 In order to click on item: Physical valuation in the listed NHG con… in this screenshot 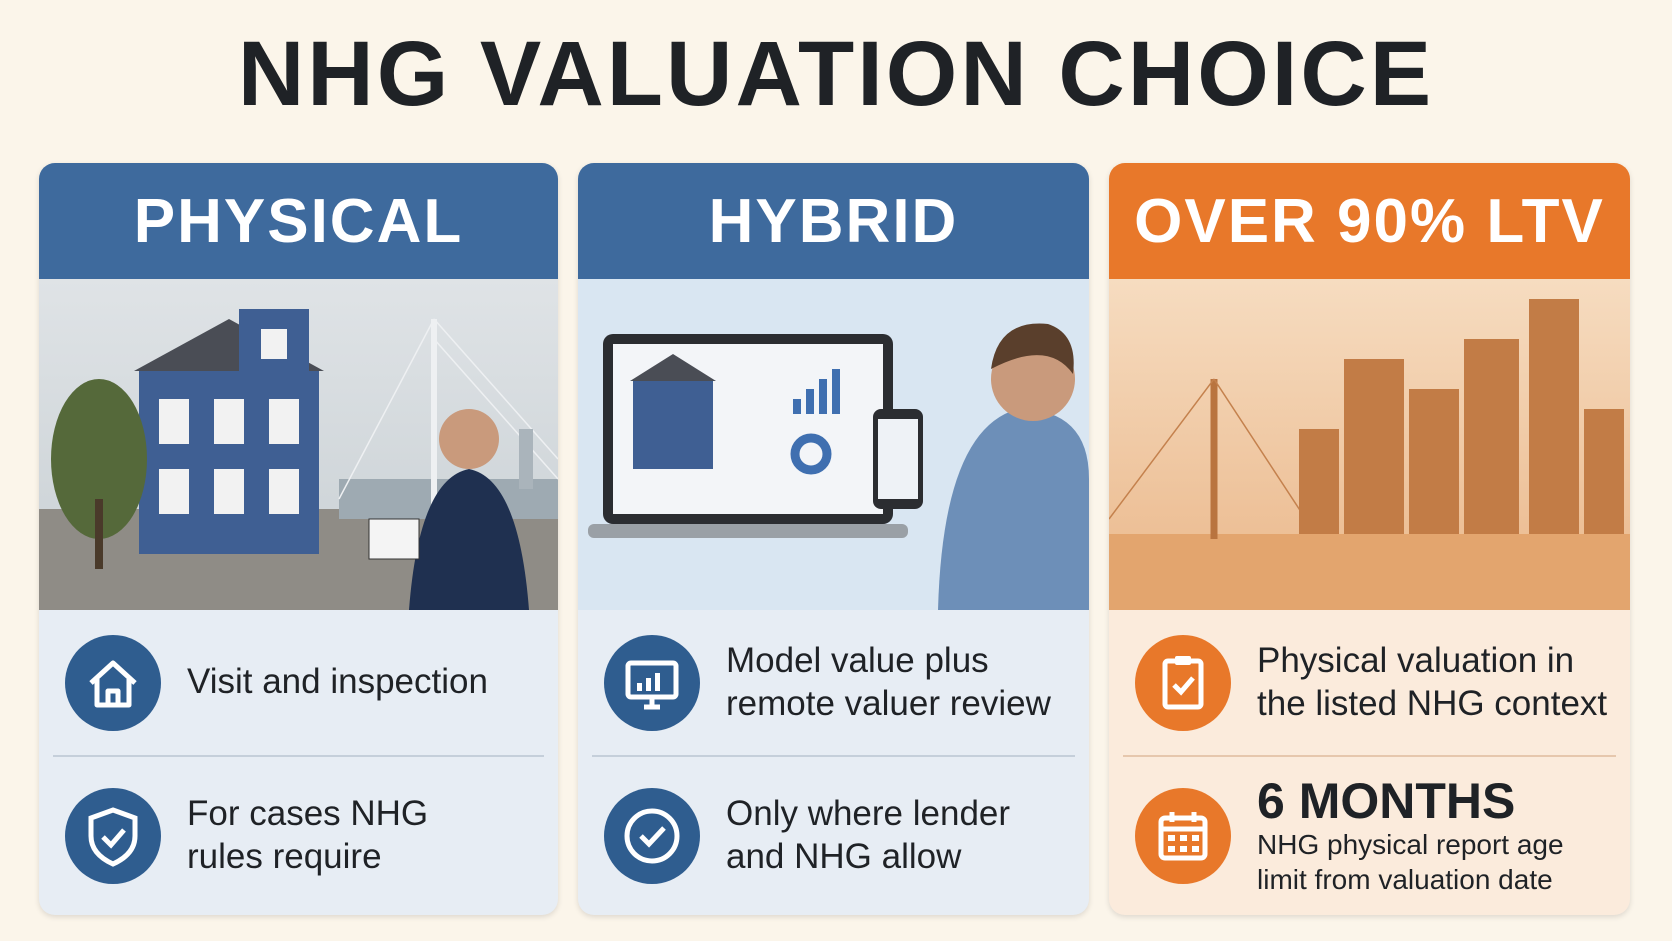, I will do `click(1369, 682)`.